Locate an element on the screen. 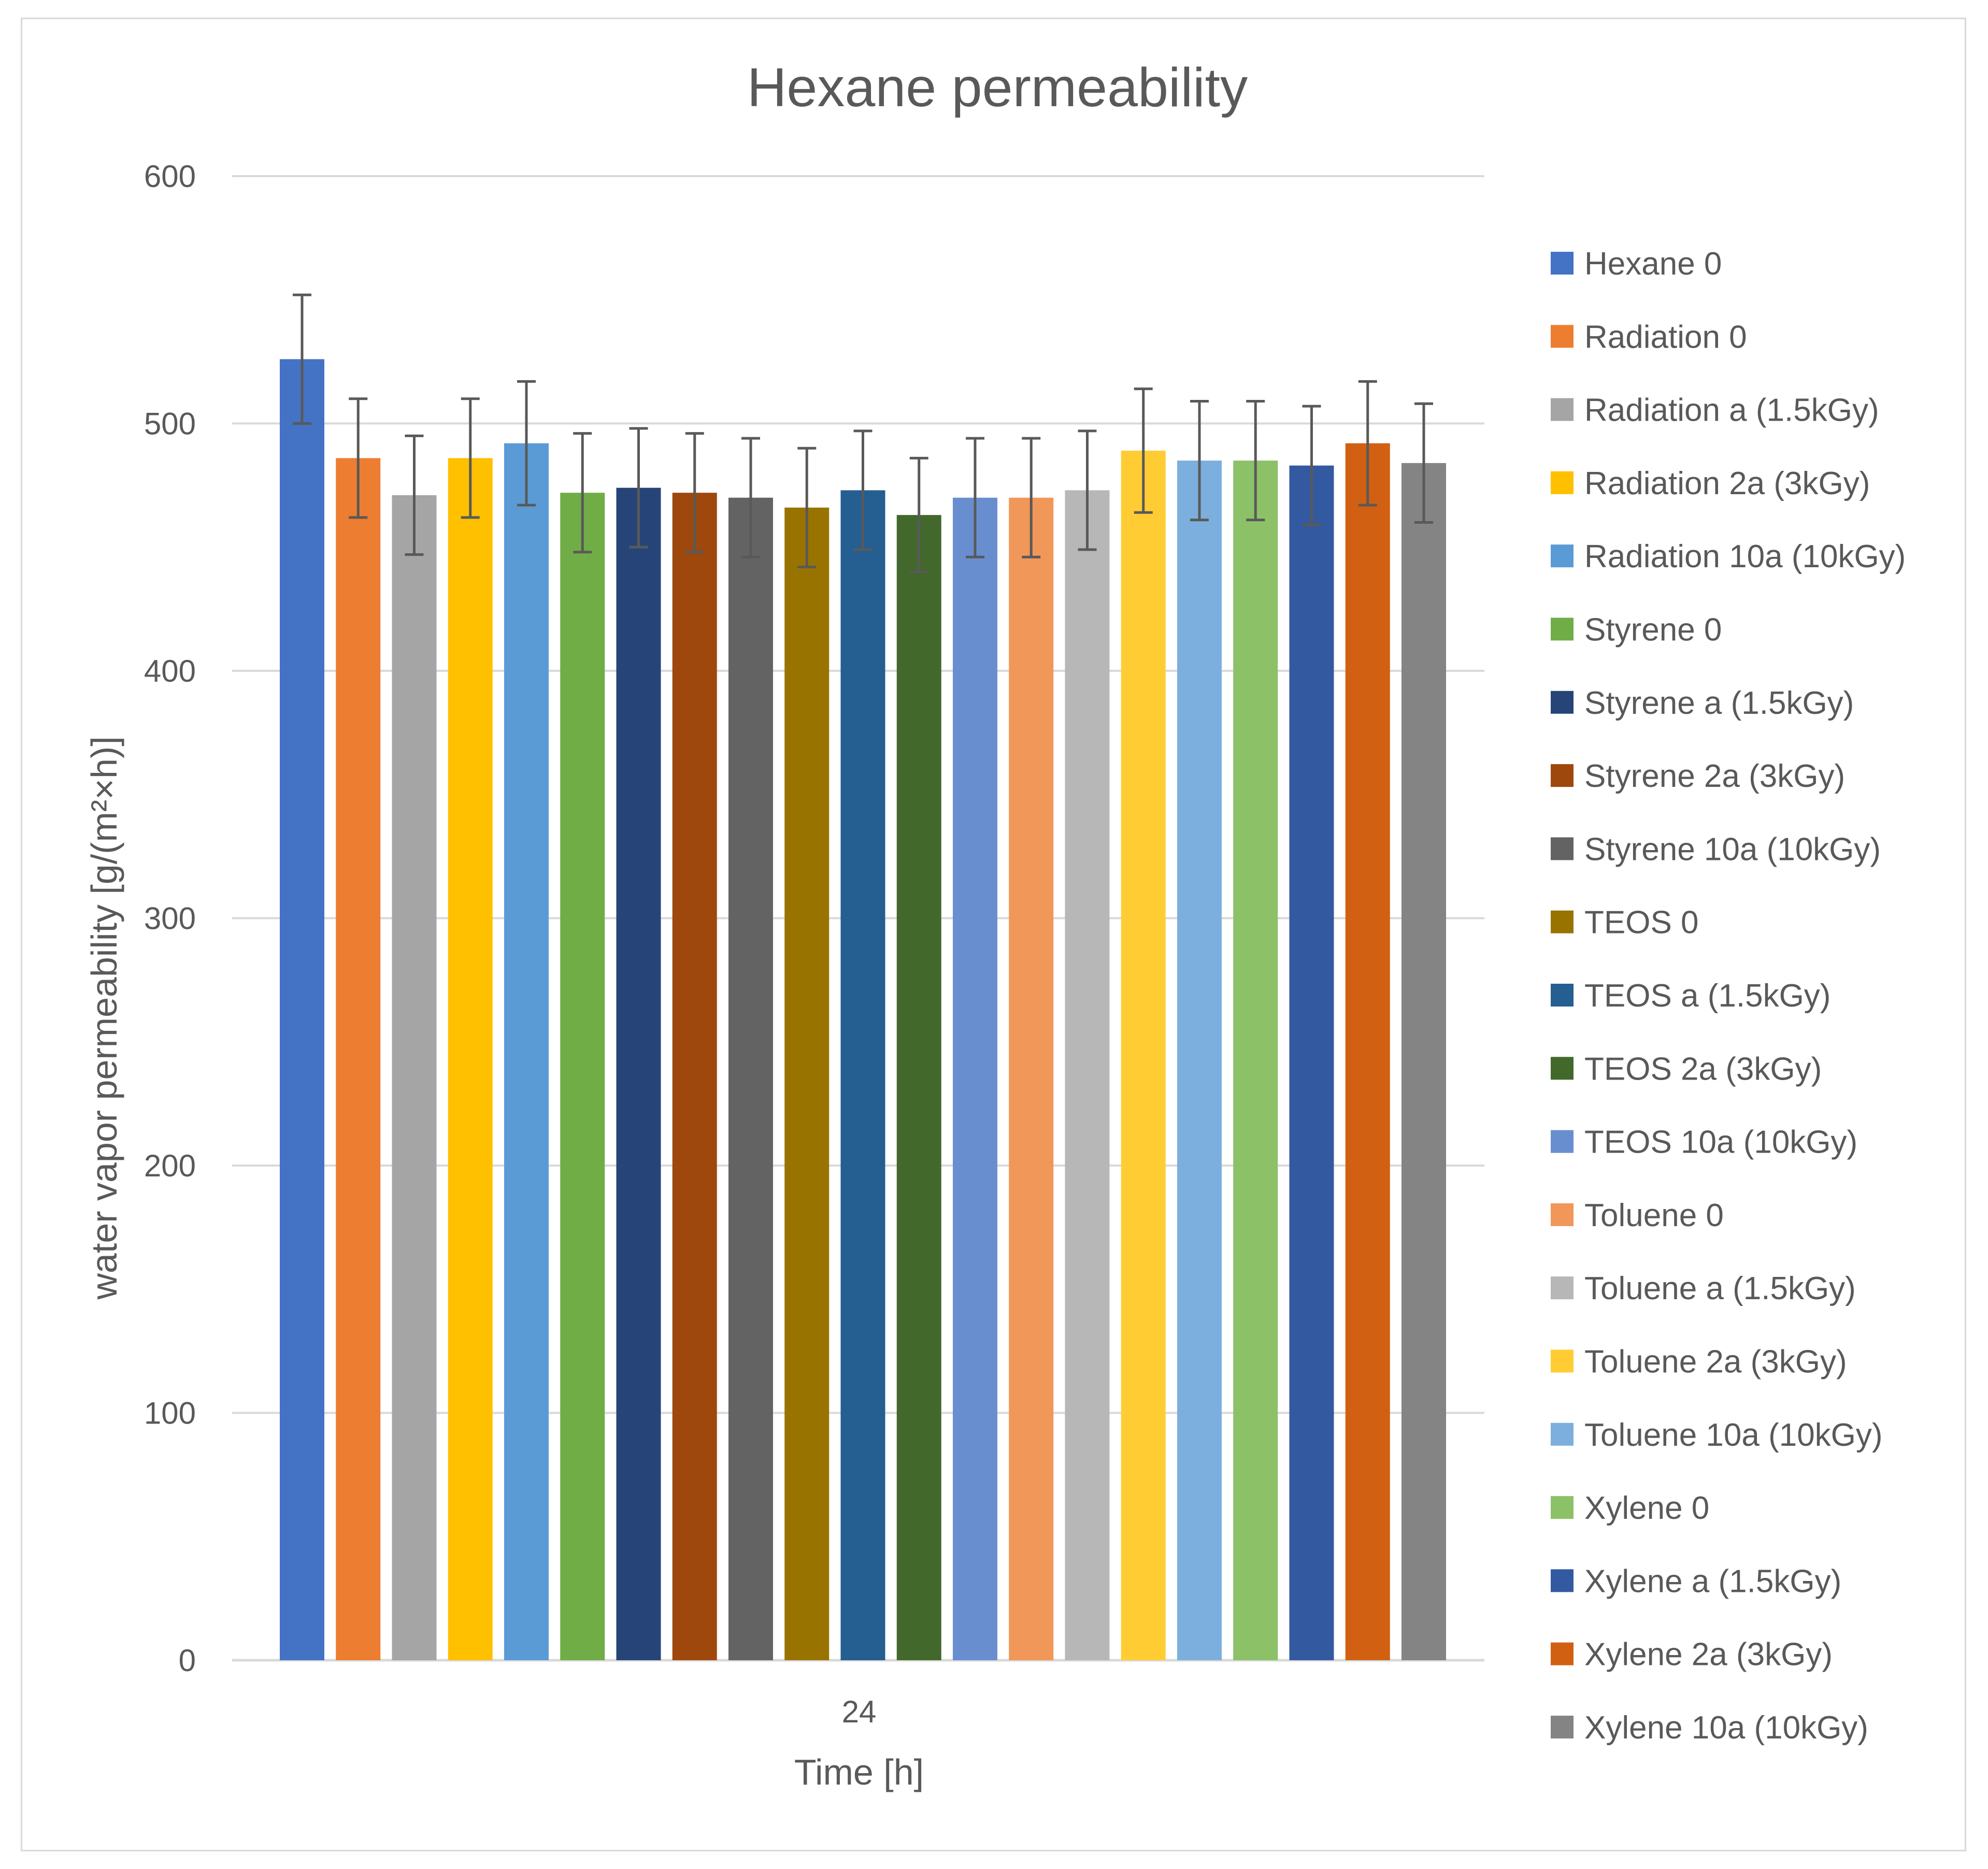  legend-item: Styrene 2a (3kGy) is located at coordinates (1698, 776).